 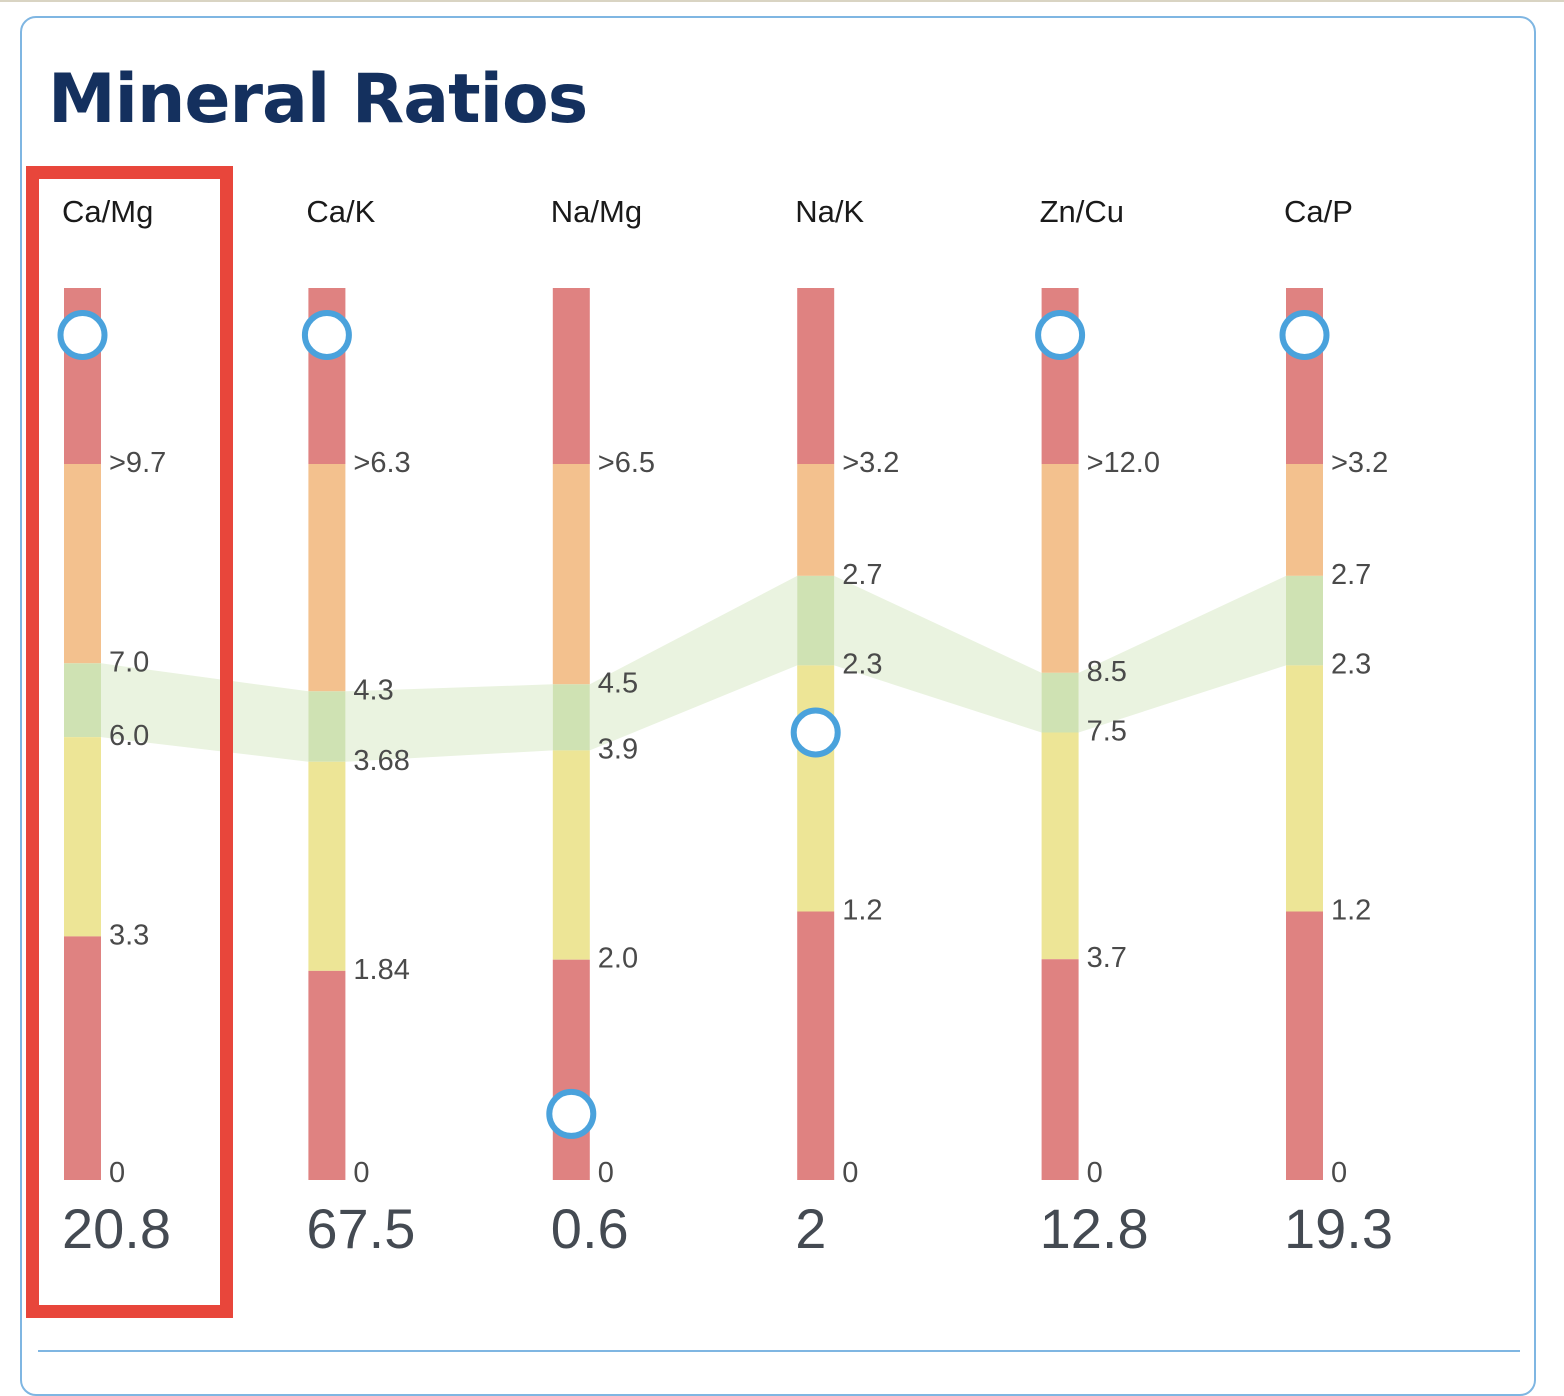 I want to click on ratio-value: 19.3, so click(x=1338, y=1228).